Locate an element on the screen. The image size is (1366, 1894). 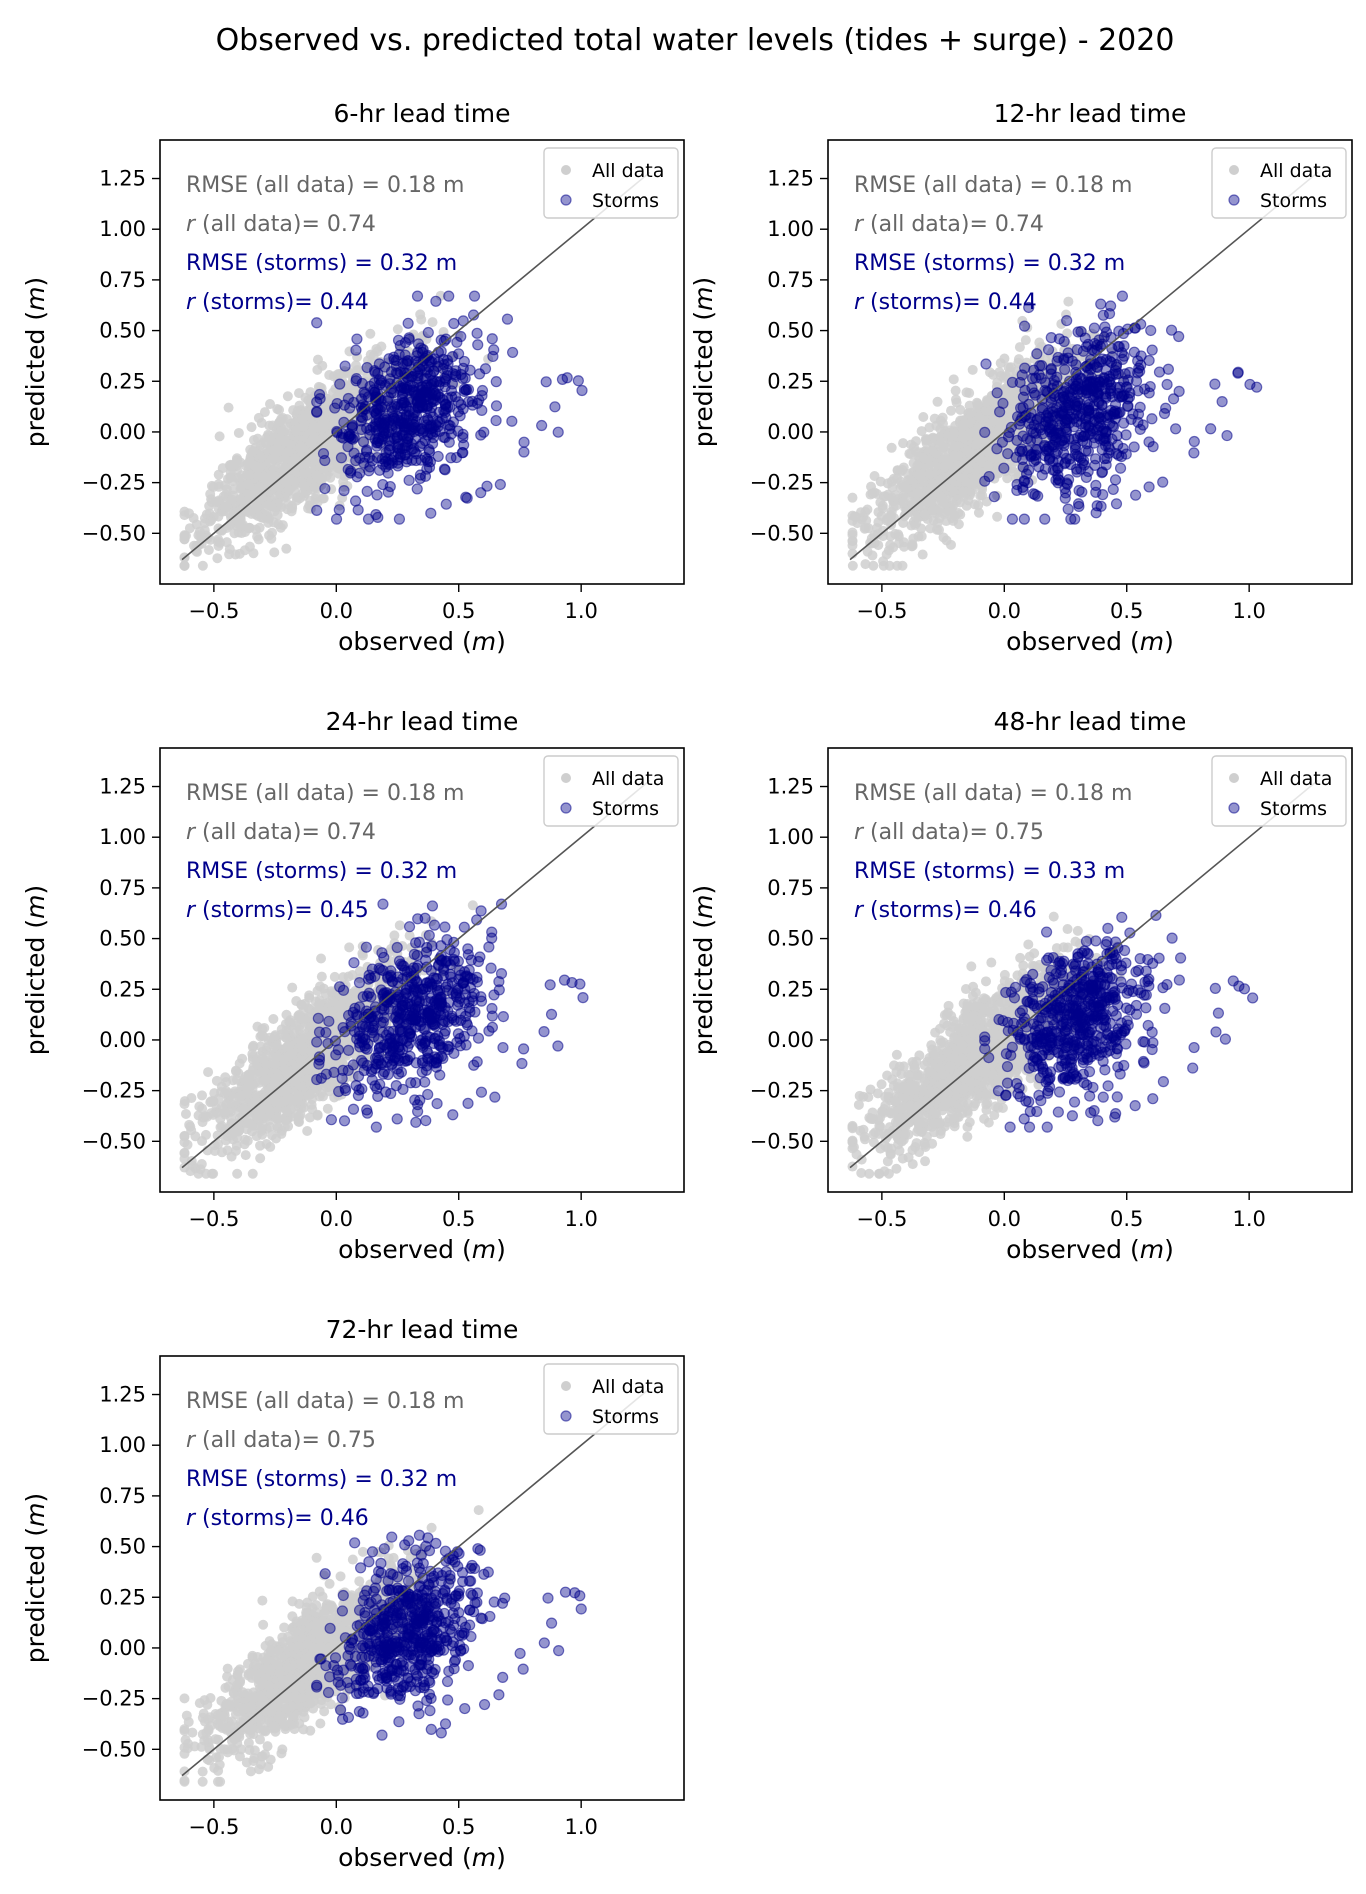
y-tick-label: −0.25 is located at coordinates (782, 483).